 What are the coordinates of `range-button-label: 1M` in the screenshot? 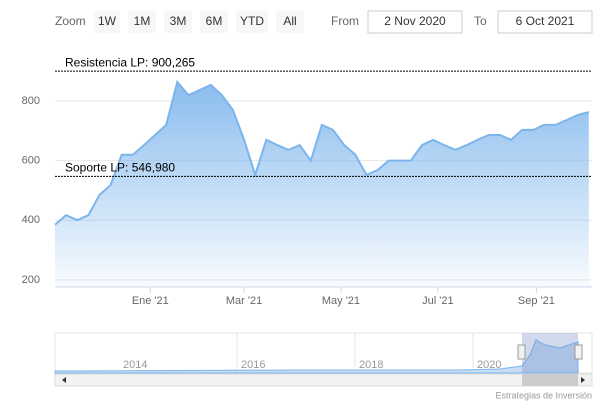 It's located at (142, 21).